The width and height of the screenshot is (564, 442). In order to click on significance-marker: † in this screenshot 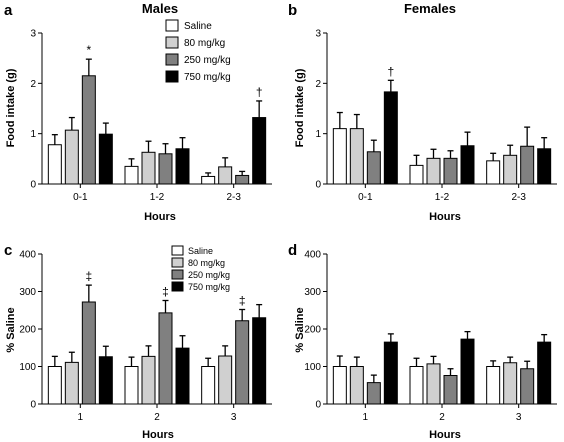, I will do `click(390, 71)`.